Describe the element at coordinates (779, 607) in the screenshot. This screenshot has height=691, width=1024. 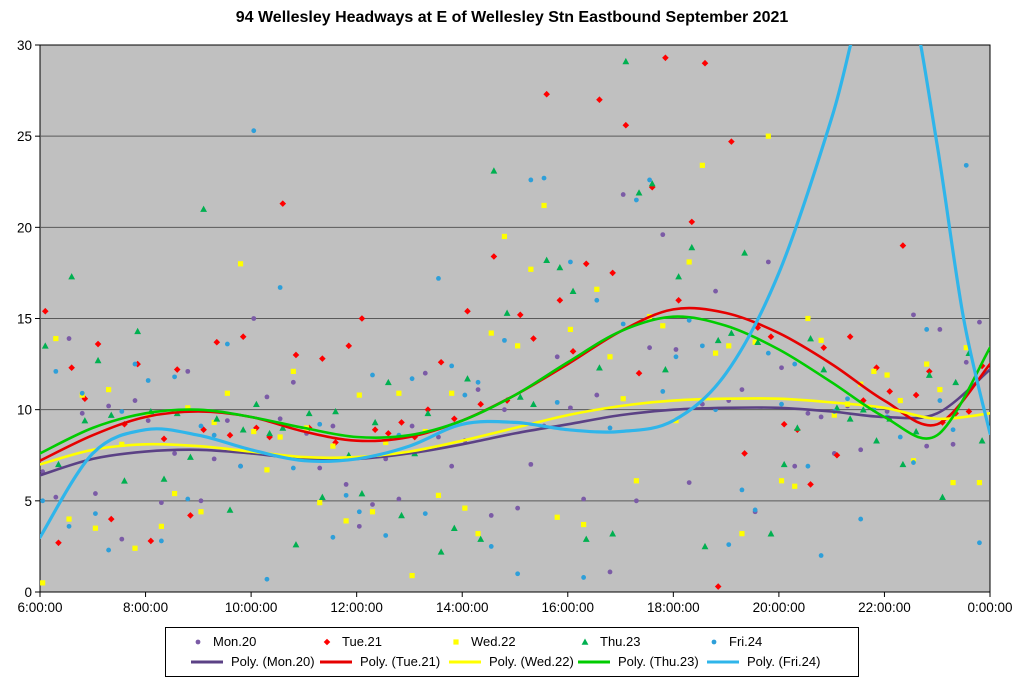
I see `x-axis-label: 20:00:00` at that location.